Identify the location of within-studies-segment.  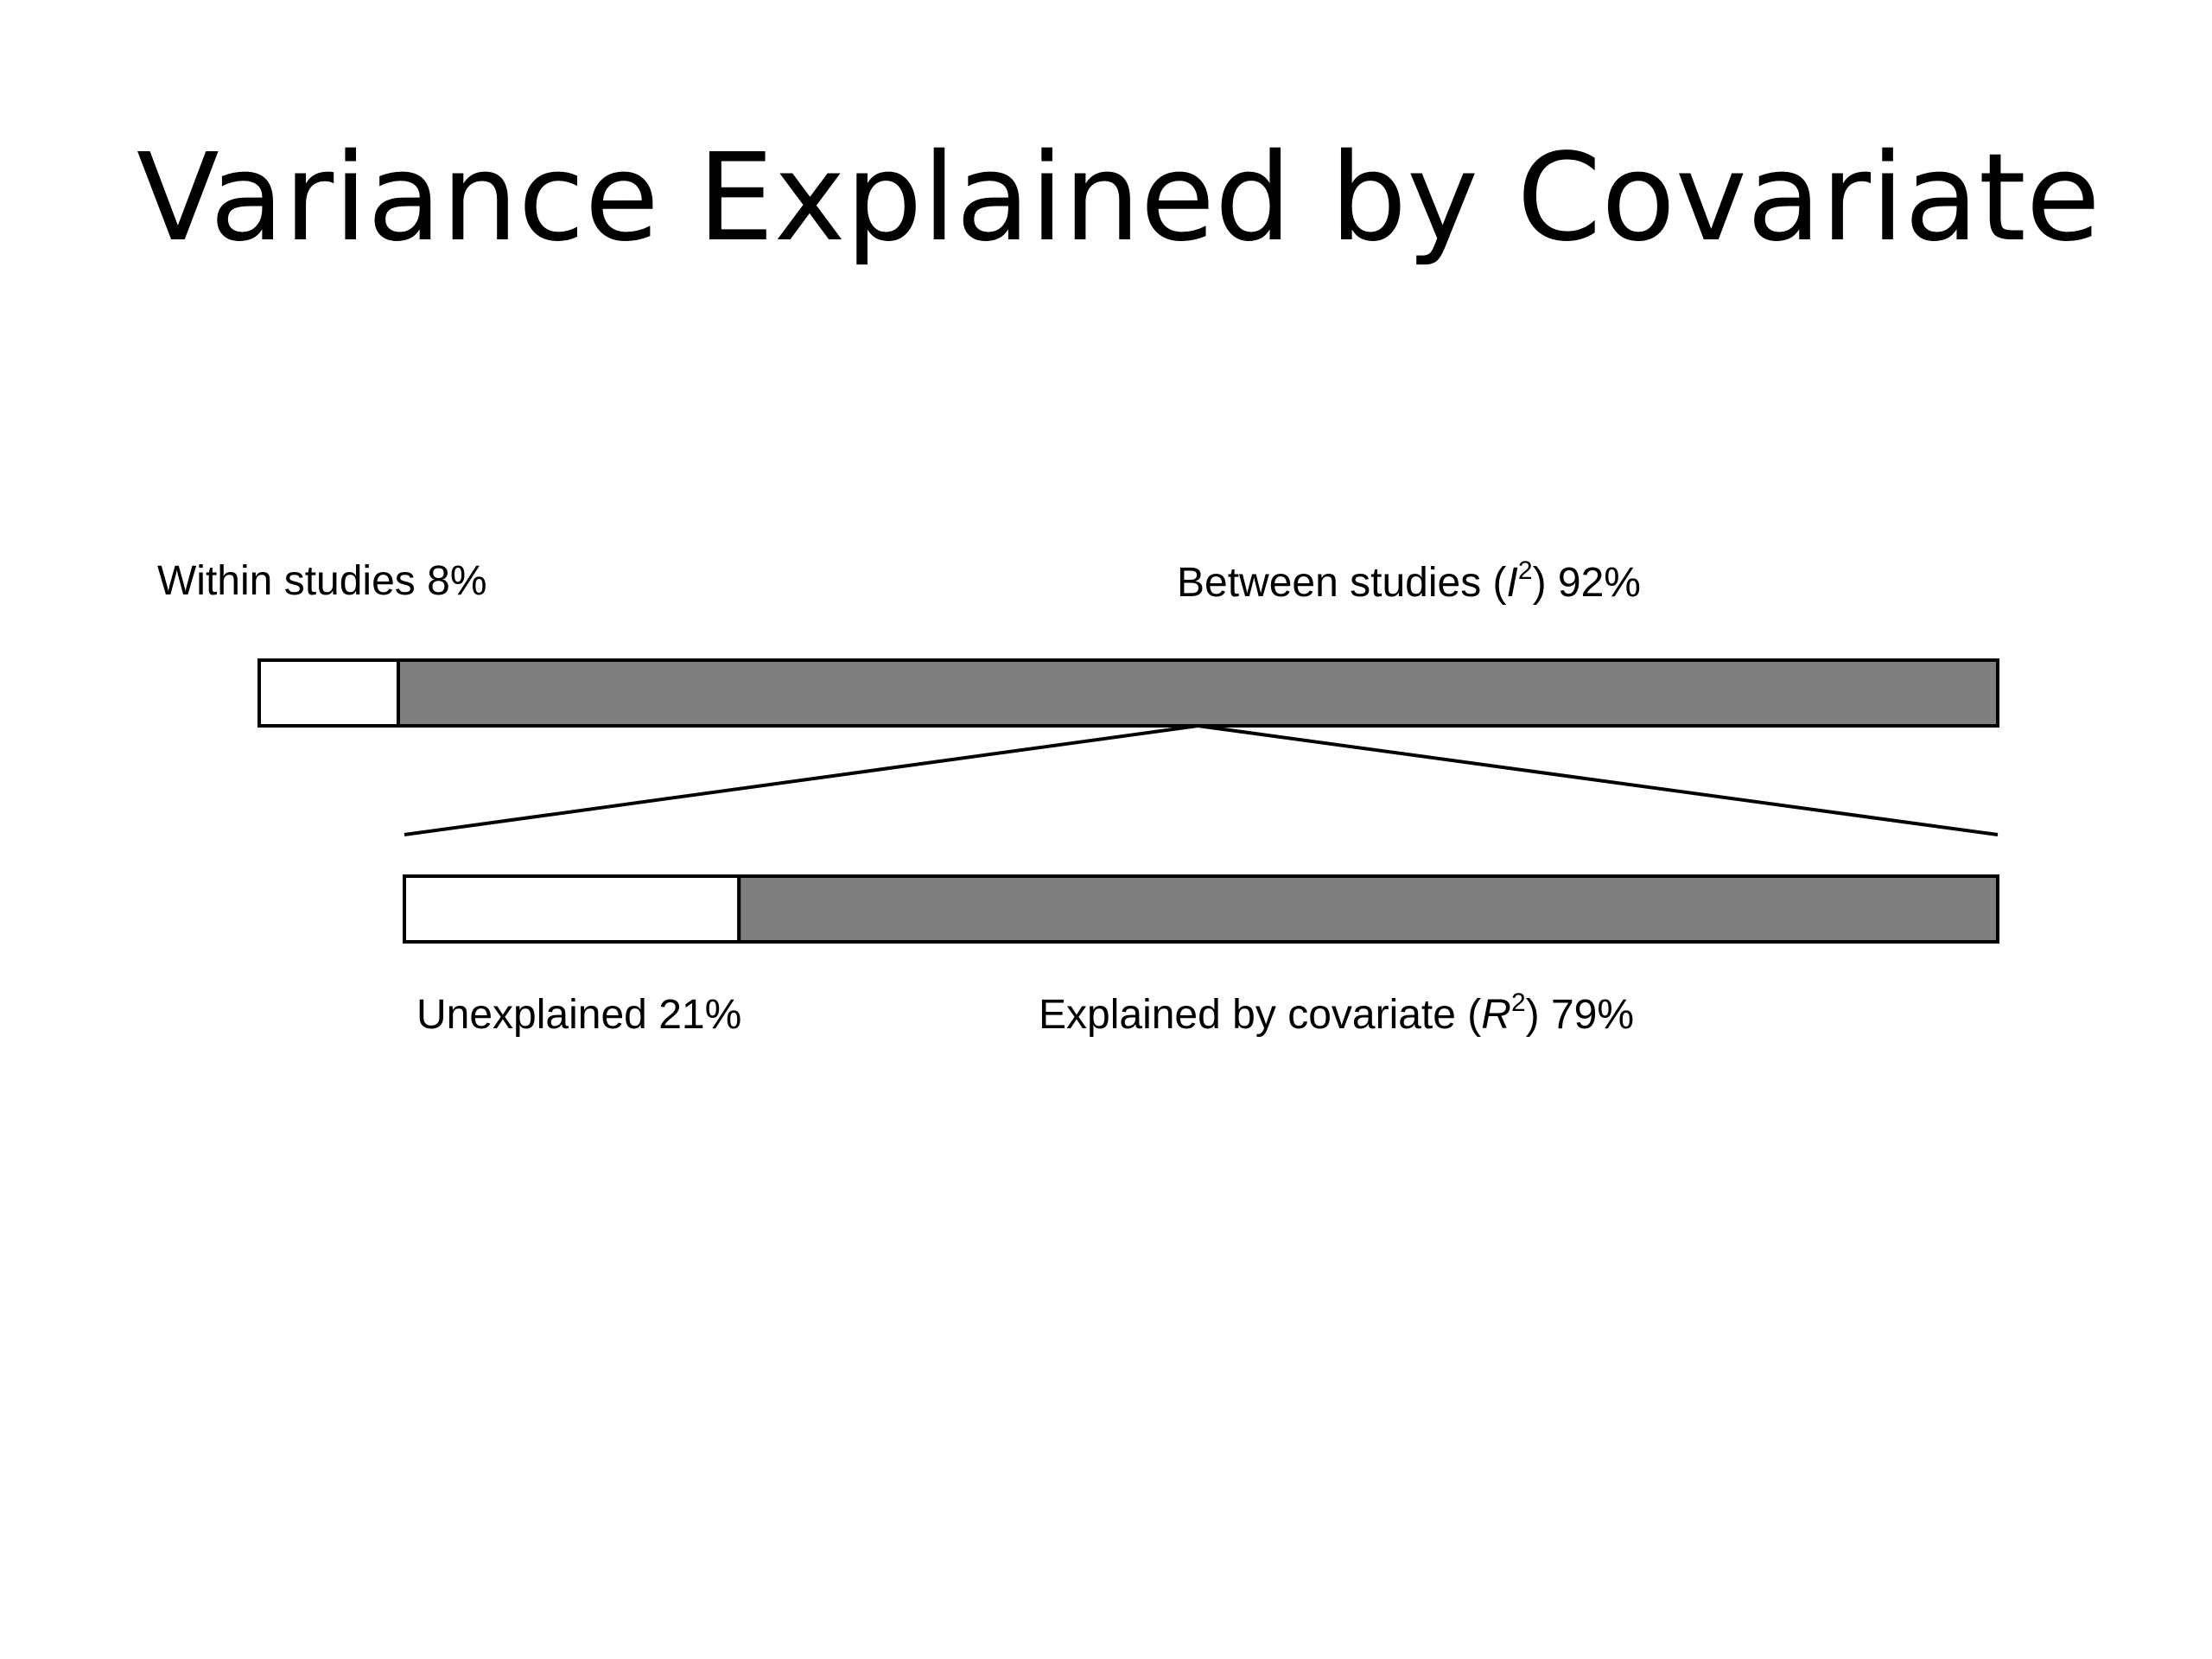
(328, 693).